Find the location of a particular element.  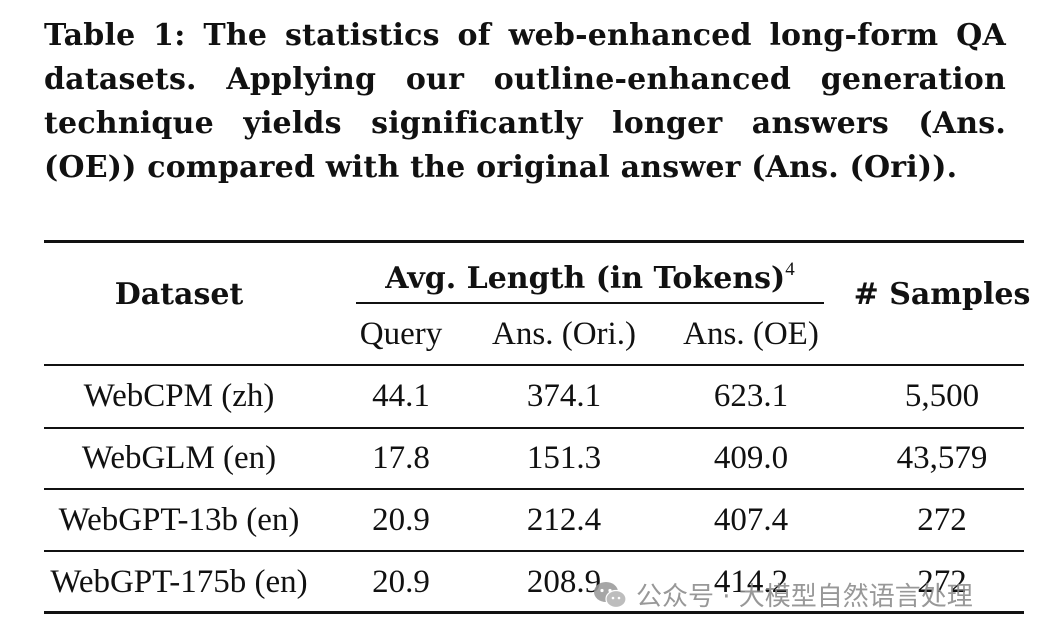

header-samples: # Samples is located at coordinates (942, 294).